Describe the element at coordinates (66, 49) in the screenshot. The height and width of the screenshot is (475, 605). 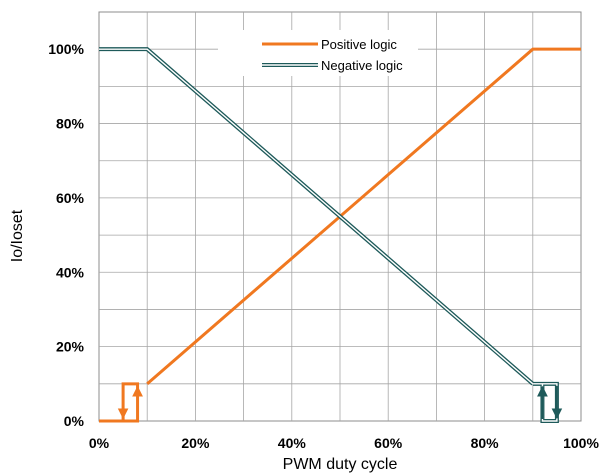
I see `y-tick-label: 100%` at that location.